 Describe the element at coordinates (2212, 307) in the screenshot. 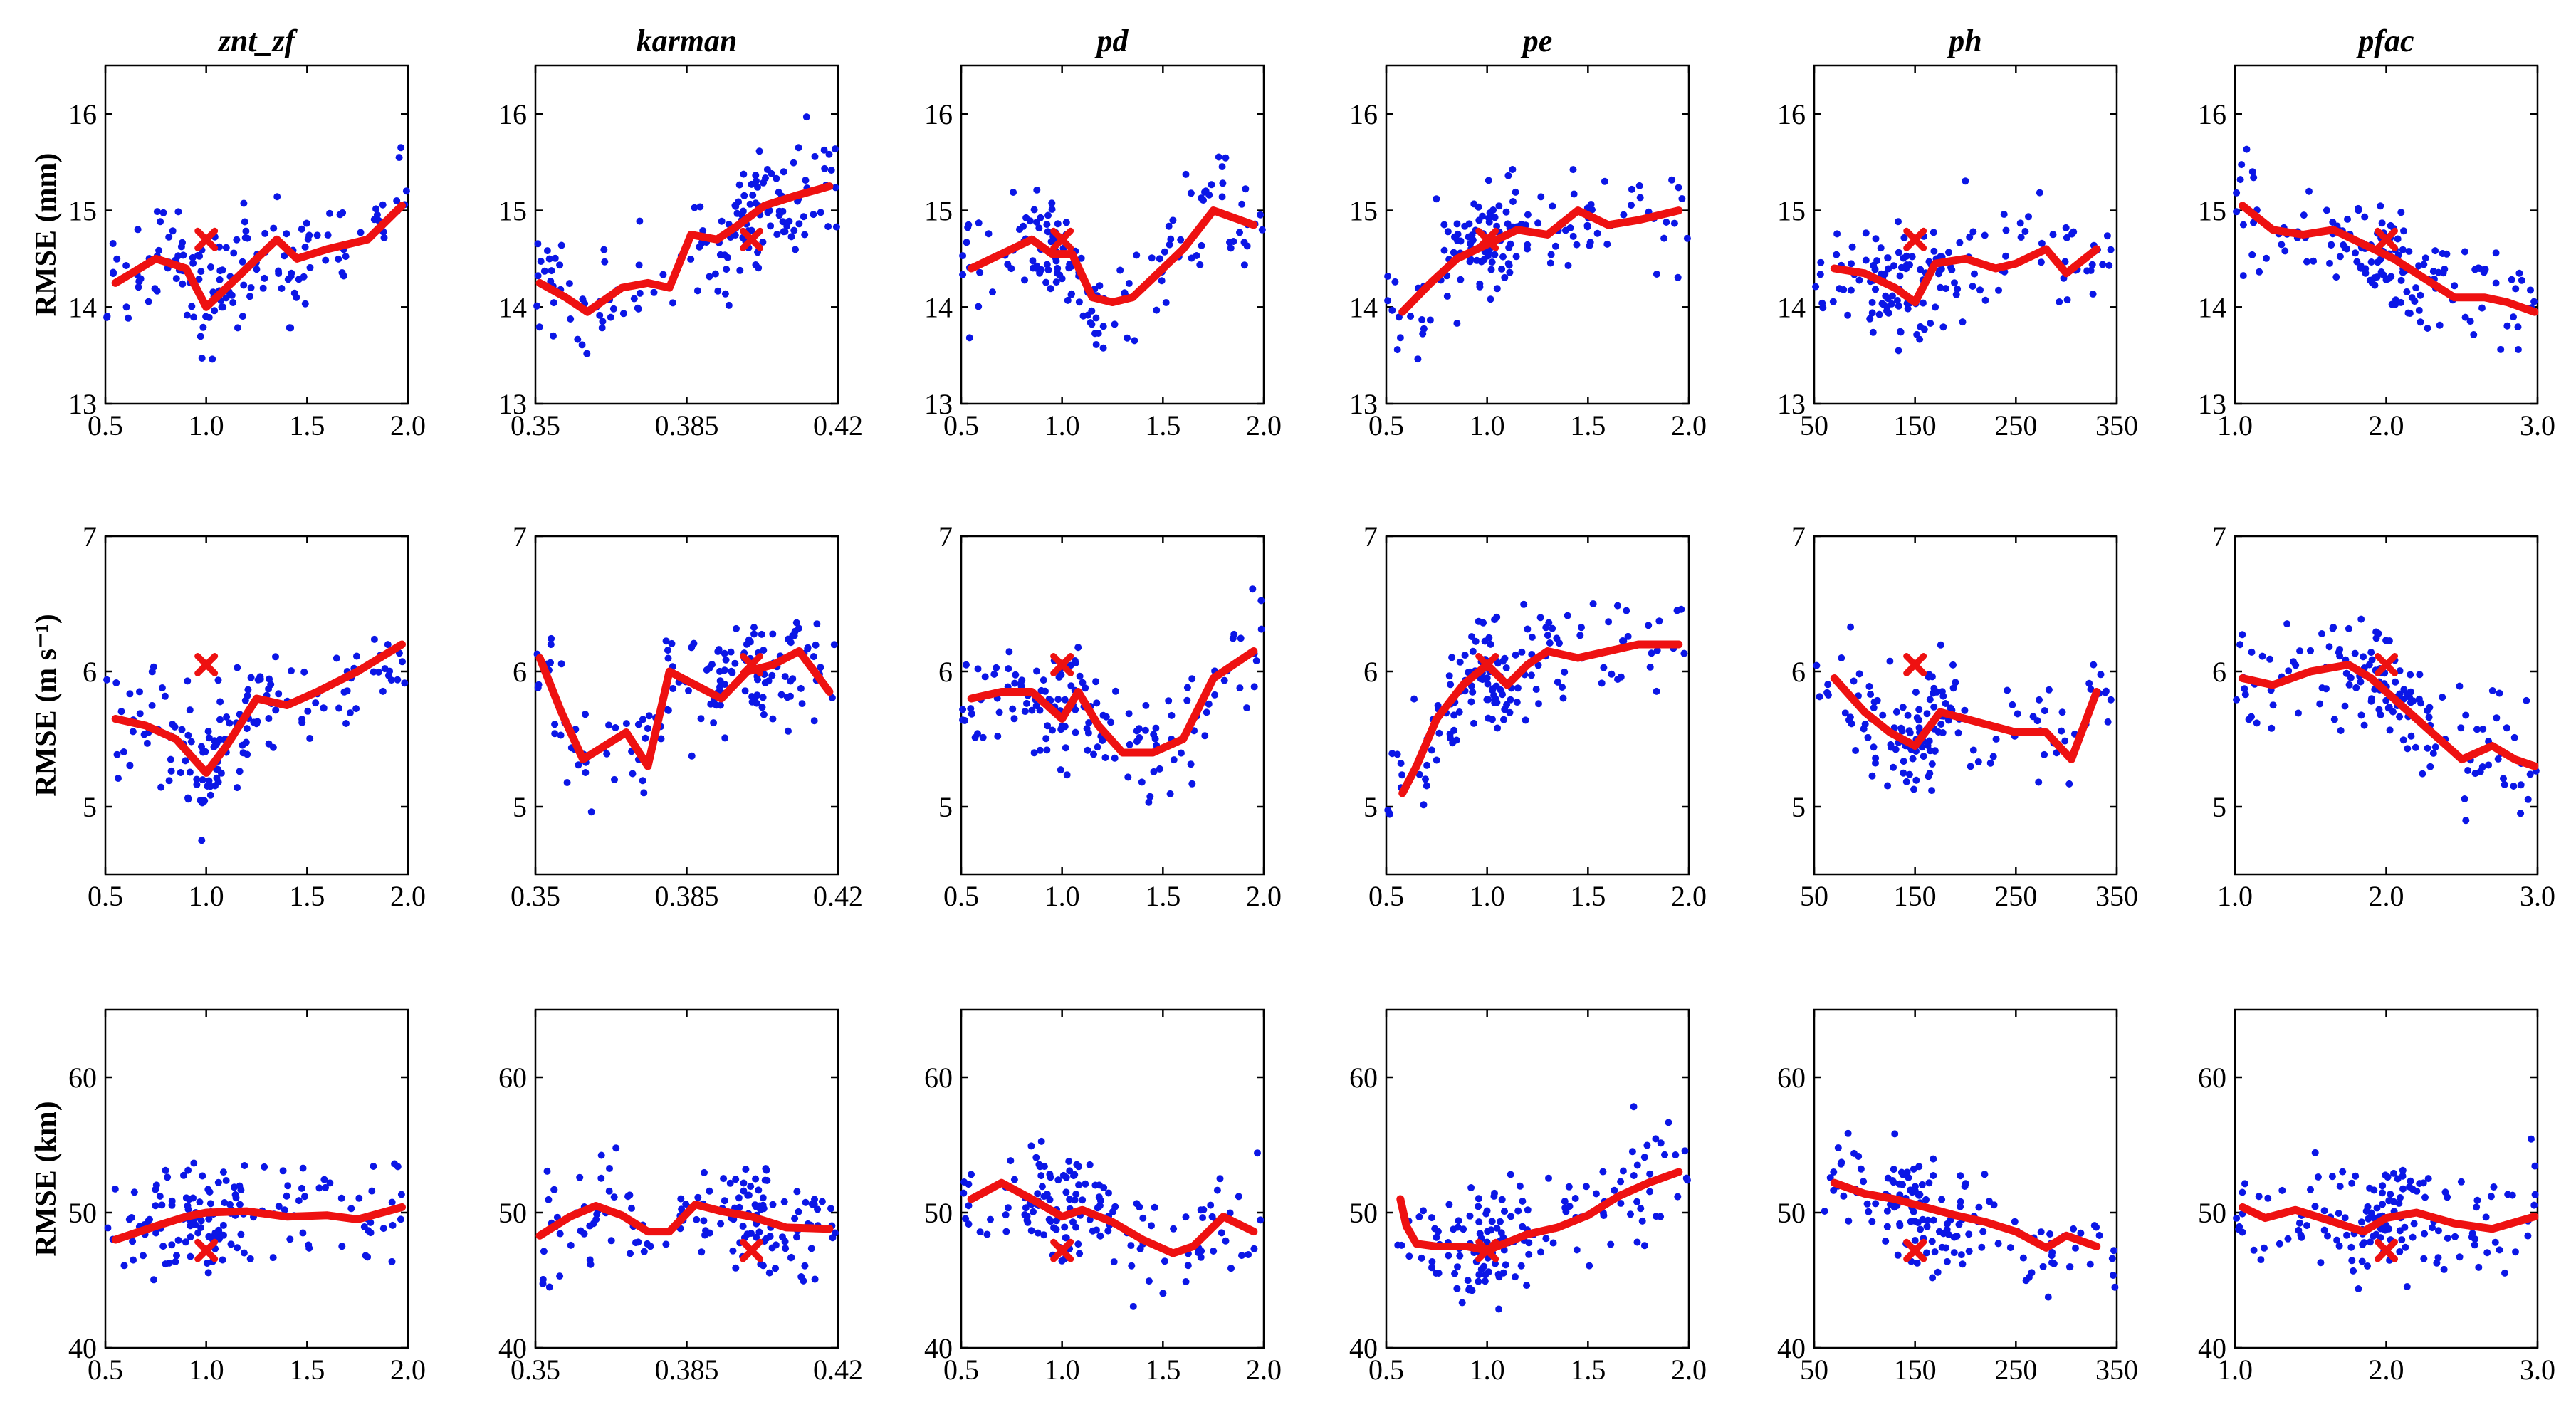

I see `y-tick-label: 14` at that location.